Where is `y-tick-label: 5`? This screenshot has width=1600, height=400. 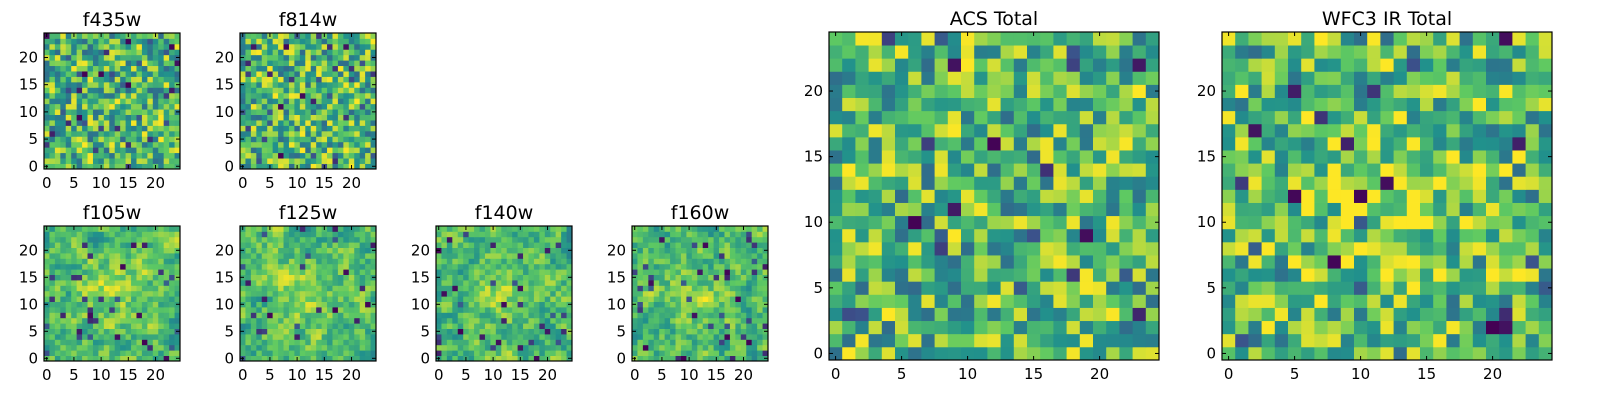 y-tick-label: 5 is located at coordinates (33, 331).